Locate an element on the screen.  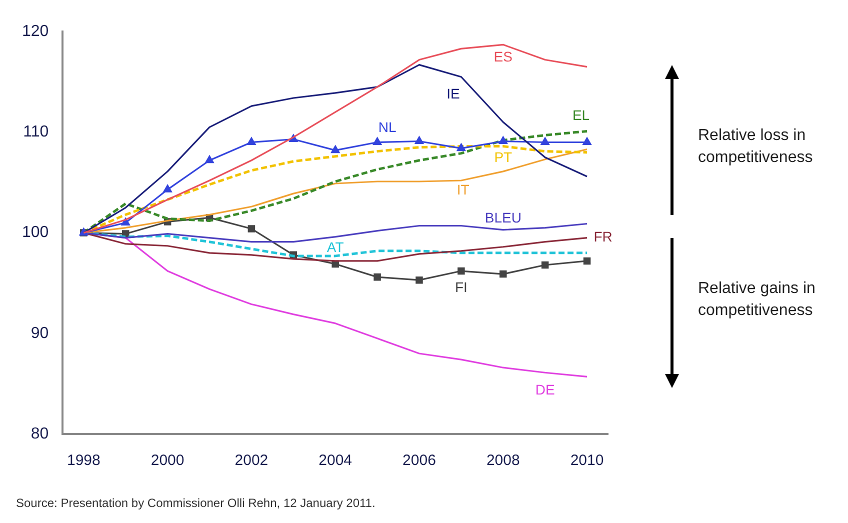
series-label: BLEU is located at coordinates (503, 218).